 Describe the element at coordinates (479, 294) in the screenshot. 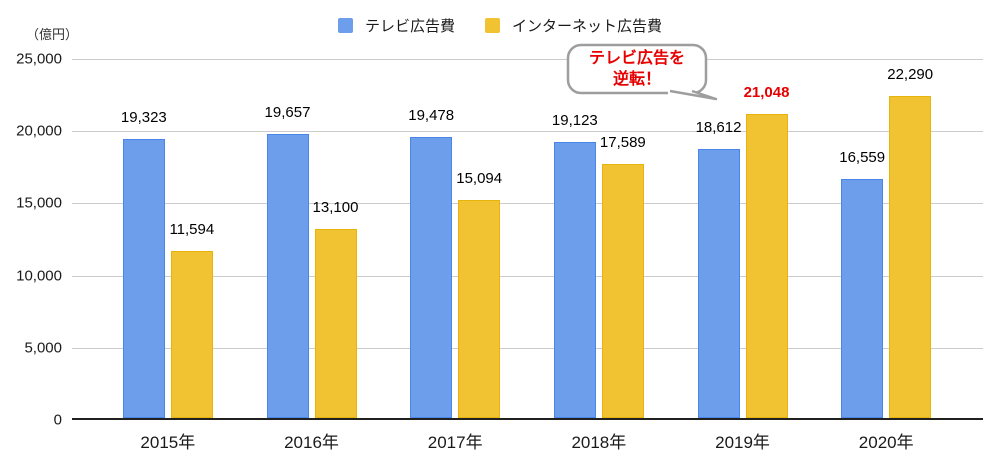

I see `bar-column: 15,094` at that location.